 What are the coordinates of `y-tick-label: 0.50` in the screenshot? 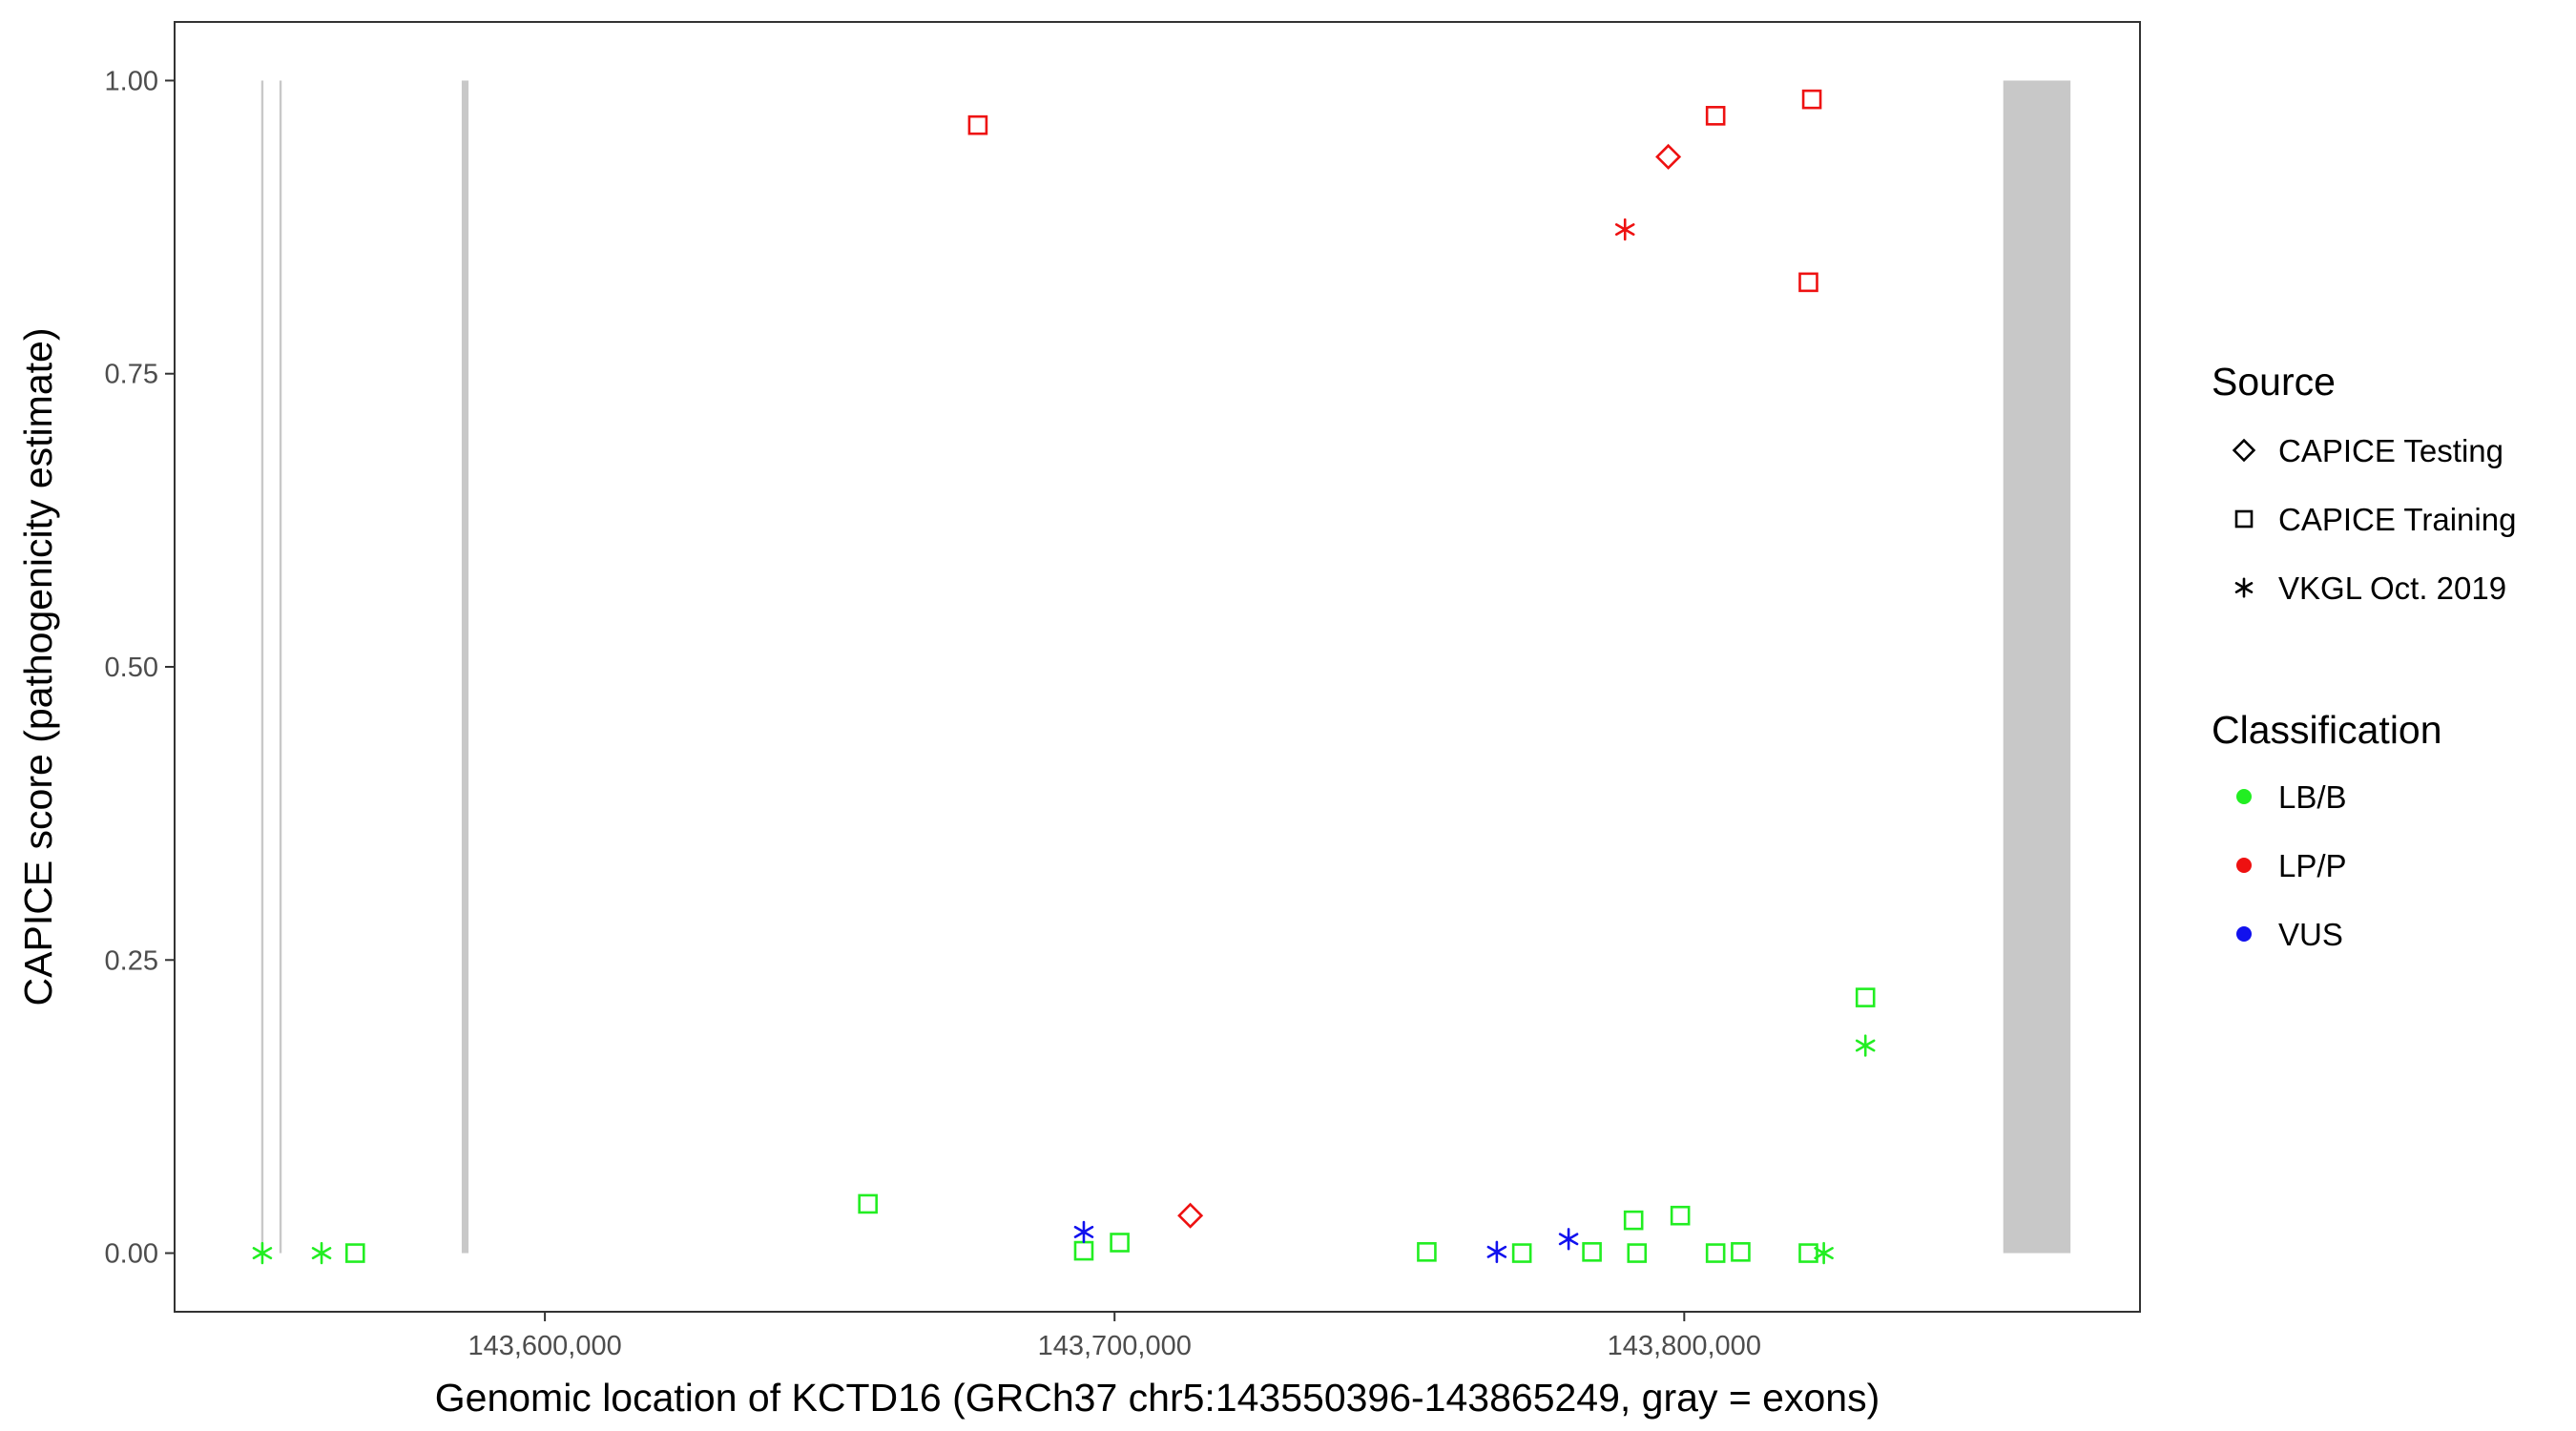 It's located at (131, 668).